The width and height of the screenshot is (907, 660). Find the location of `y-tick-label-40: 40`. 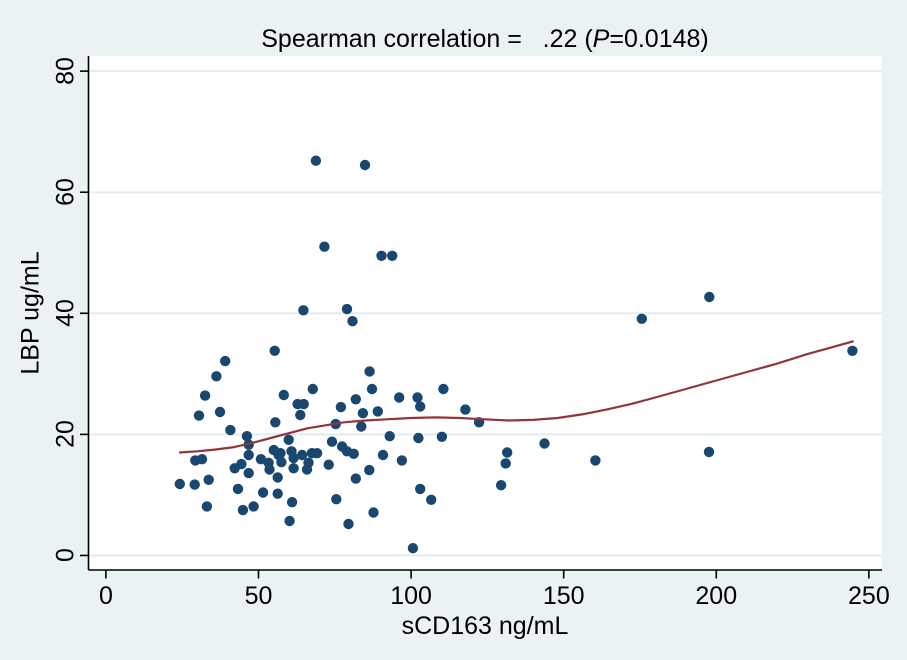

y-tick-label-40: 40 is located at coordinates (65, 313).